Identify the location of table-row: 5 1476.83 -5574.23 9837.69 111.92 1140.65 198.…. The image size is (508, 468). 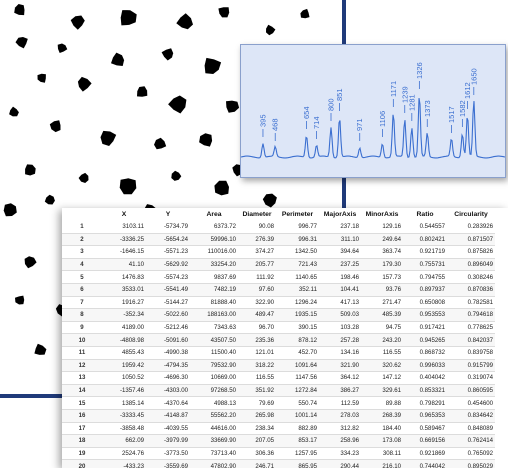
(278, 277).